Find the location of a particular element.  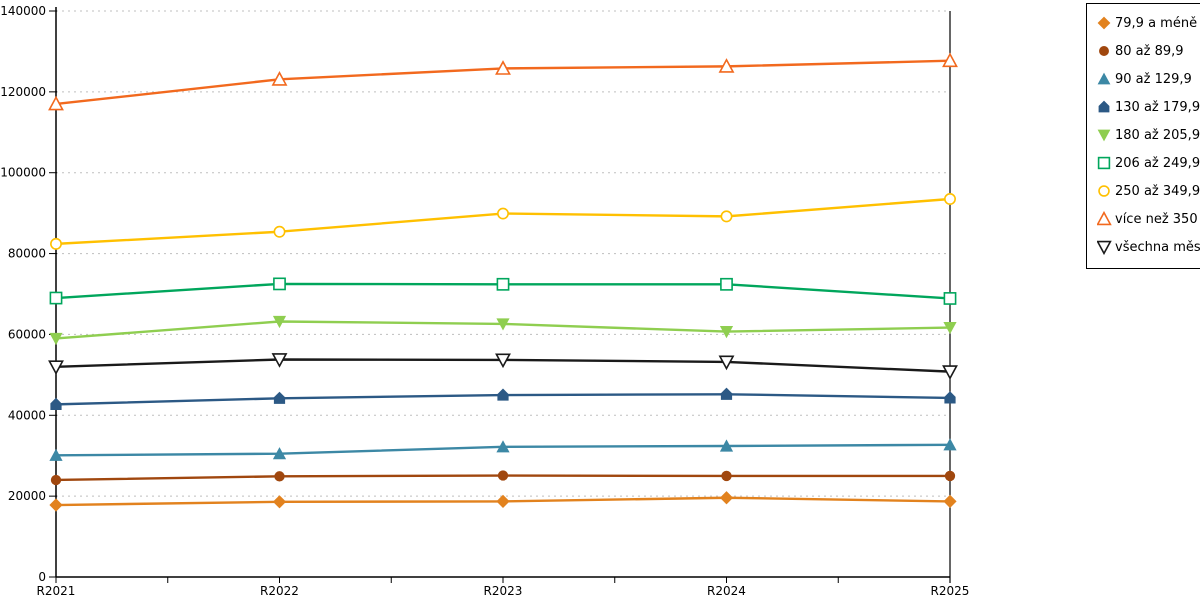

line-path is located at coordinates (503, 221).